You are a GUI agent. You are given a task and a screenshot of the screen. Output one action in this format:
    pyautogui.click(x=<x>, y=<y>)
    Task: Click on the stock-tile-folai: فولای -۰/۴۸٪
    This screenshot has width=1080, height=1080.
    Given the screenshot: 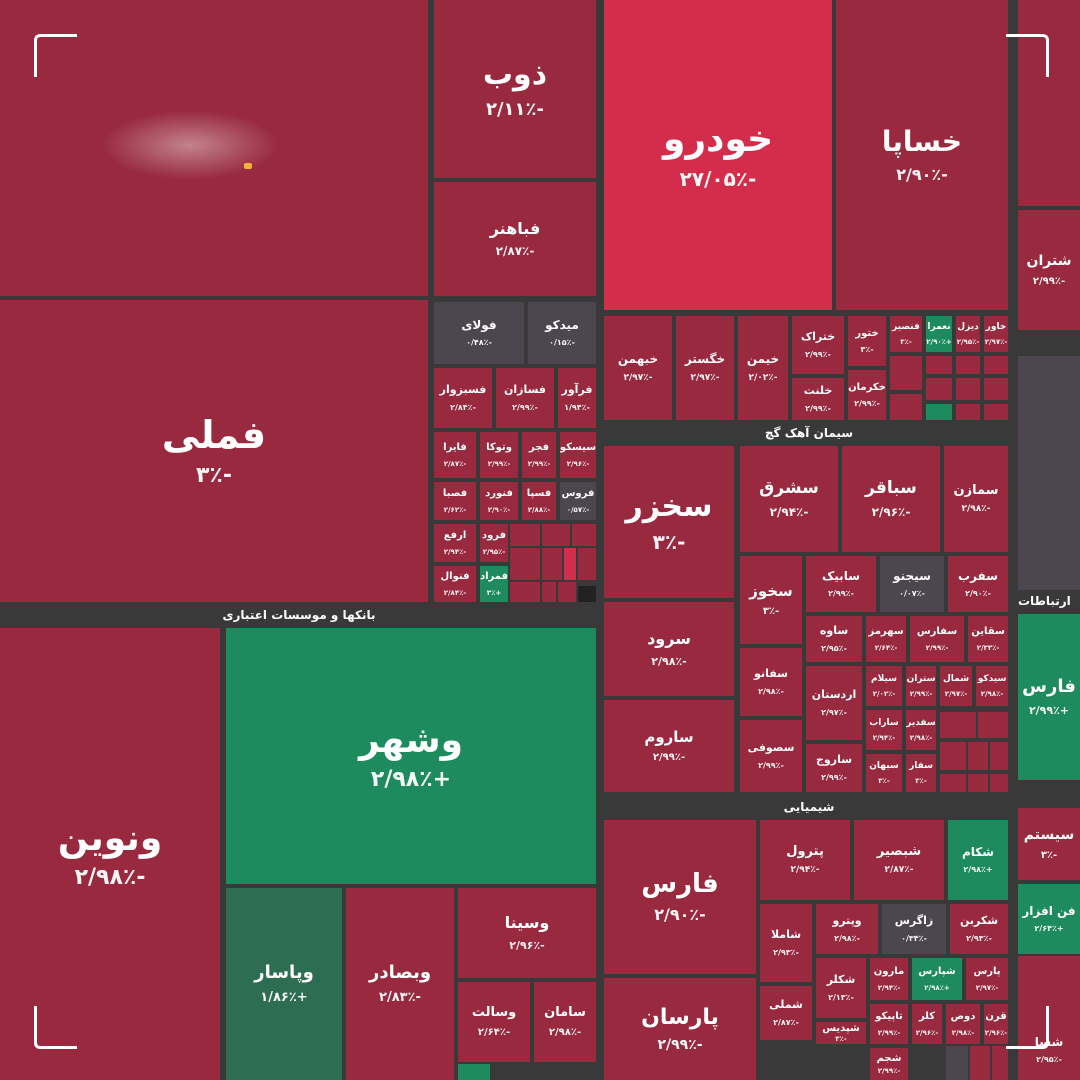 What is the action you would take?
    pyautogui.click(x=479, y=333)
    